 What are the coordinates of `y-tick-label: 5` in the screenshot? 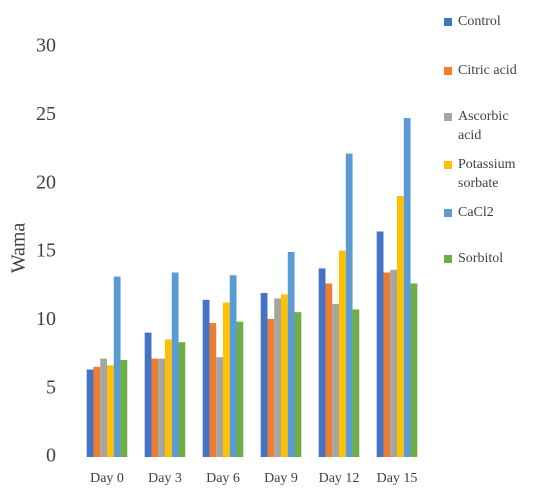 It's located at (51, 387).